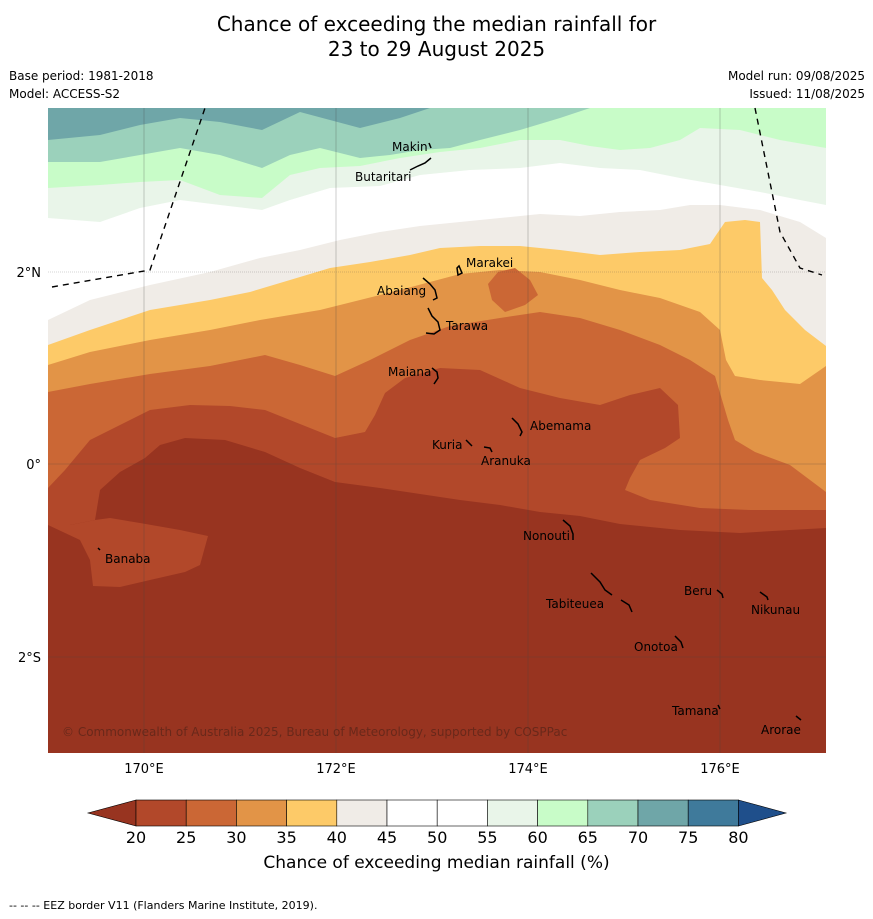 The image size is (873, 919). I want to click on y-tick-2s: 2°S, so click(29, 658).